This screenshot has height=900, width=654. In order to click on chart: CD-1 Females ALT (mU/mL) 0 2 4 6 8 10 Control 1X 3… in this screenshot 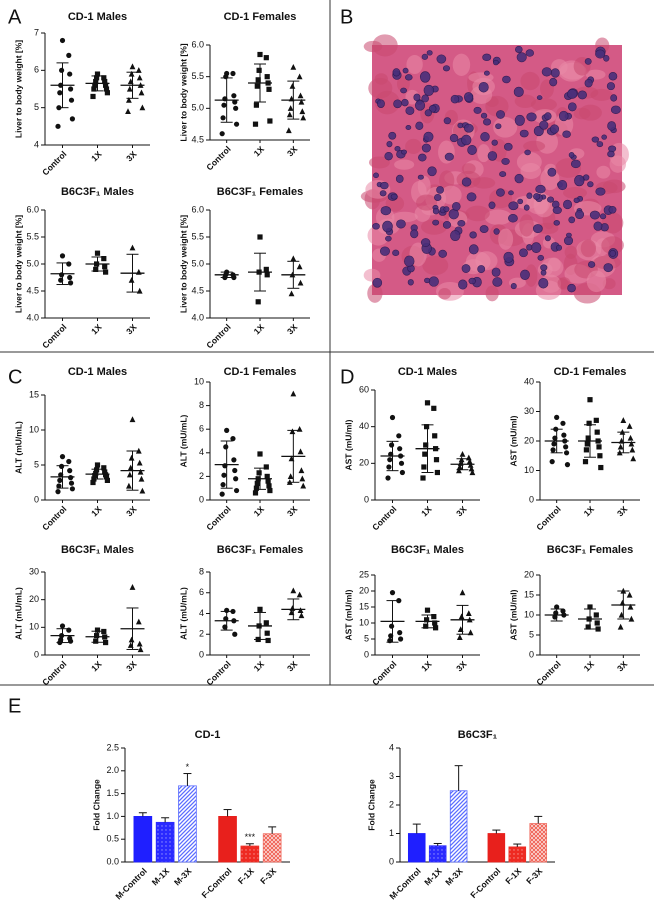, I will do `click(244, 449)`.